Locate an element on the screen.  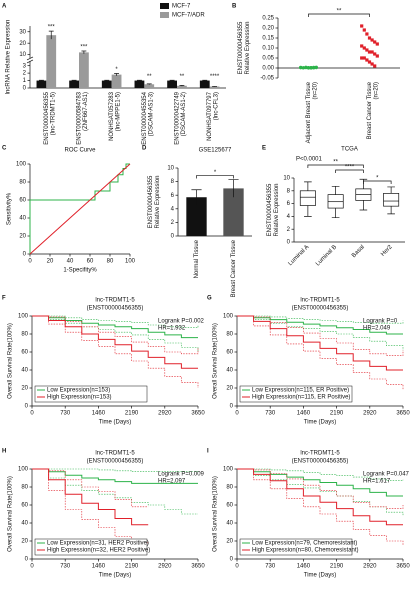
panel-label: G is located at coordinates (209, 299).